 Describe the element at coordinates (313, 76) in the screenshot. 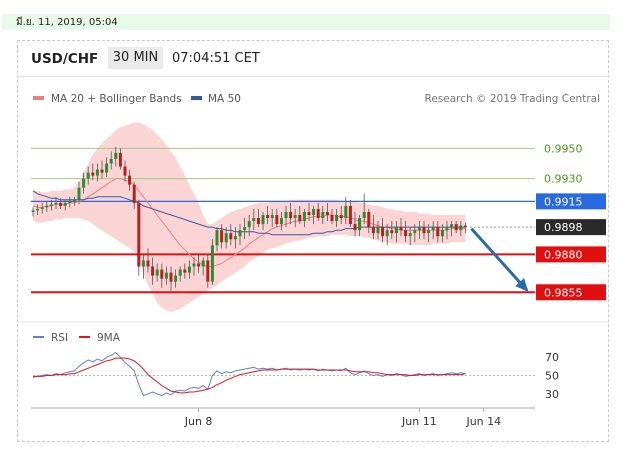

I see `header-divider` at that location.